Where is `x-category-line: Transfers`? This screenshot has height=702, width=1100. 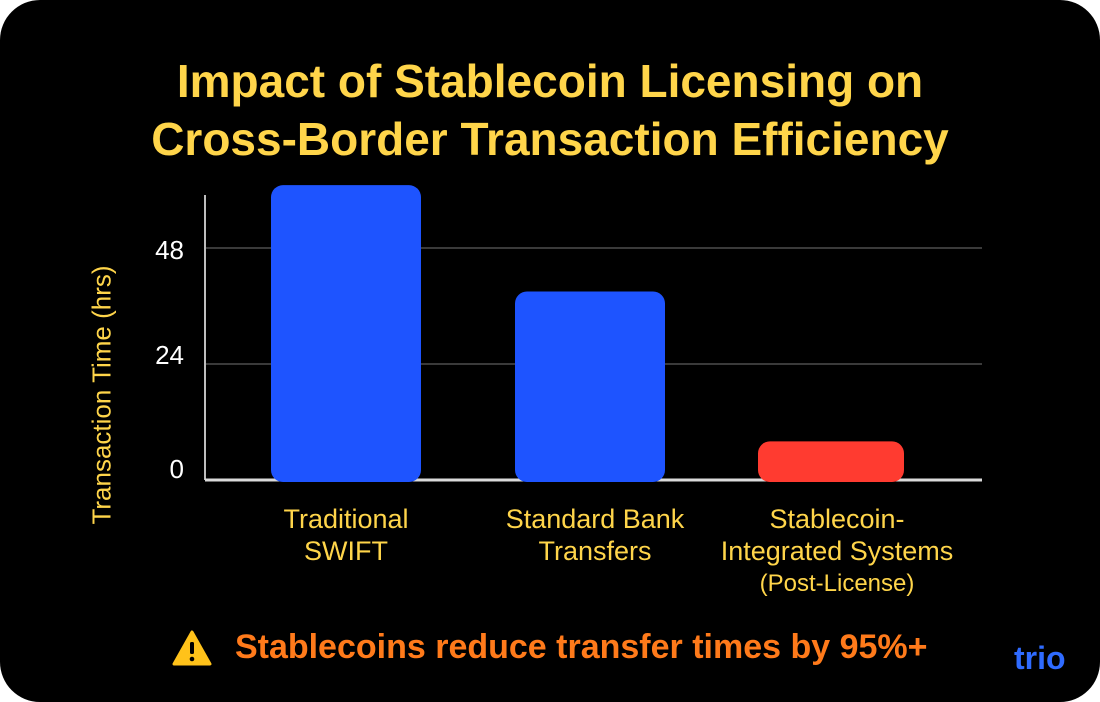
x-category-line: Transfers is located at coordinates (595, 551).